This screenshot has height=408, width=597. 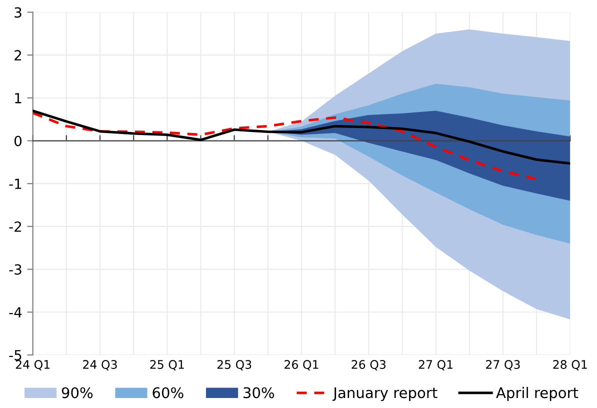 What do you see at coordinates (18, 12) in the screenshot?
I see `y-tick-label: 3` at bounding box center [18, 12].